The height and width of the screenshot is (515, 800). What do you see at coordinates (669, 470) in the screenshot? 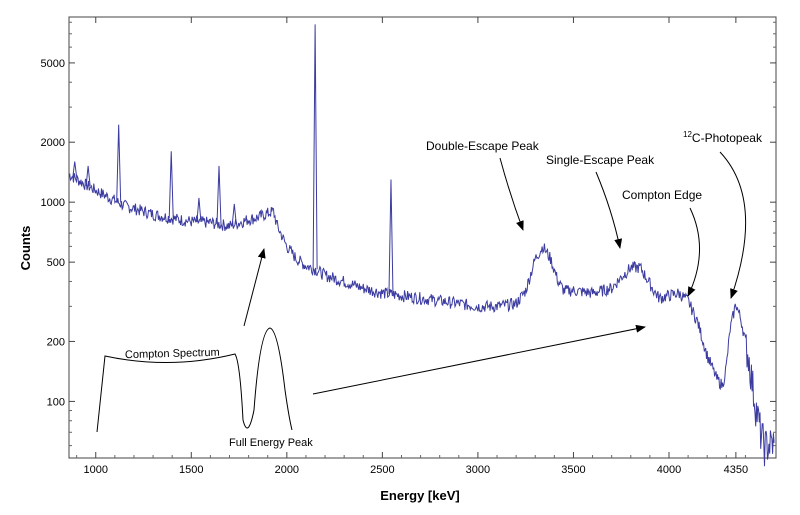
I see `x-tick-label: 4000` at bounding box center [669, 470].